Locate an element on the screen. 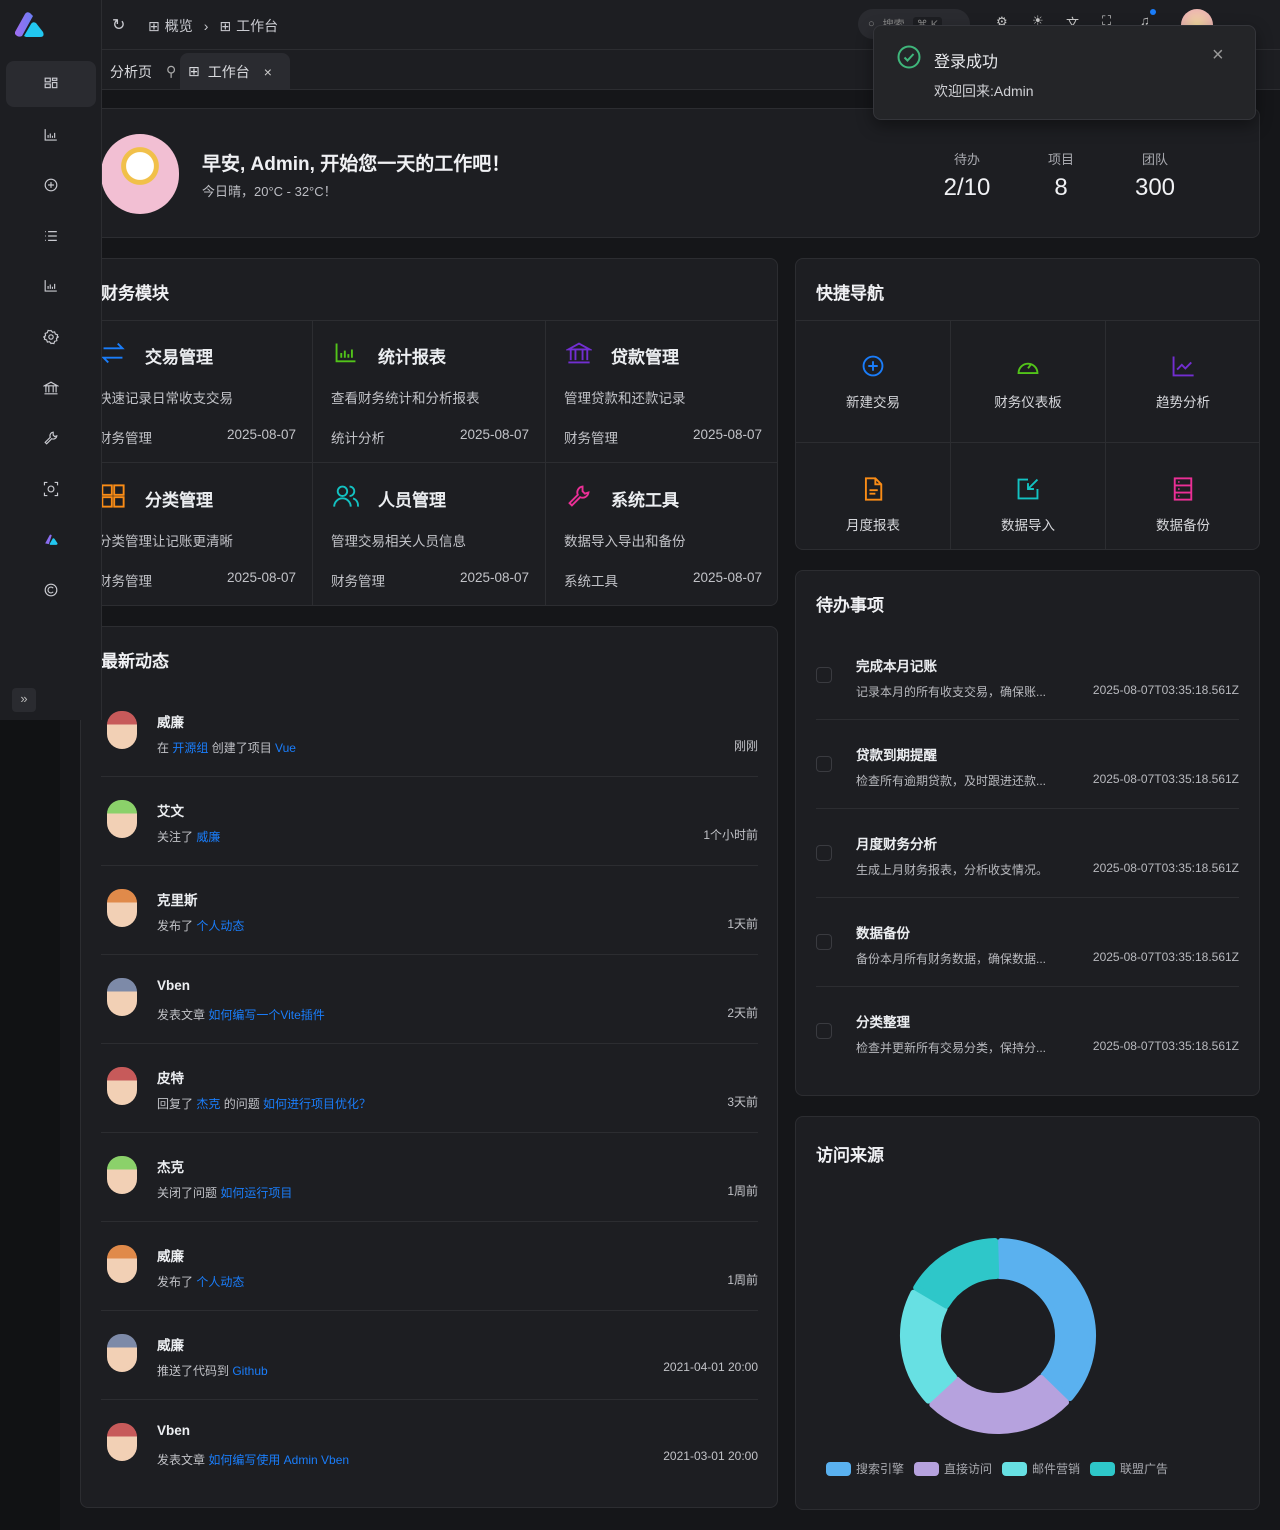 Image resolution: width=1280 pixels, height=1530 pixels. activity-link: 威廉 is located at coordinates (208, 837).